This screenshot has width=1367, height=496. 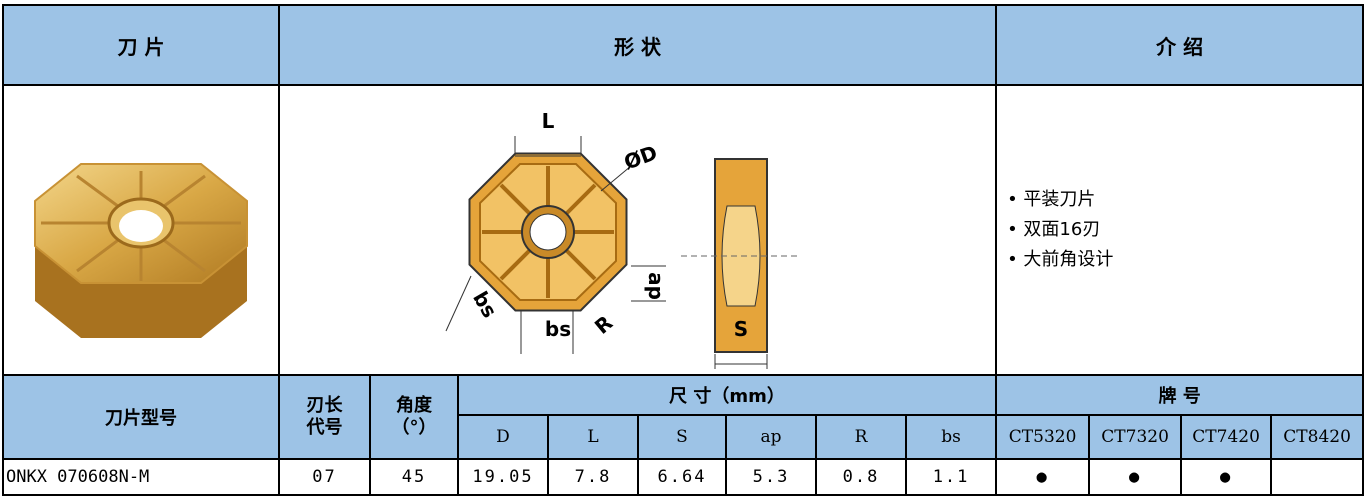 What do you see at coordinates (414, 477) in the screenshot?
I see `angle-cell: 45` at bounding box center [414, 477].